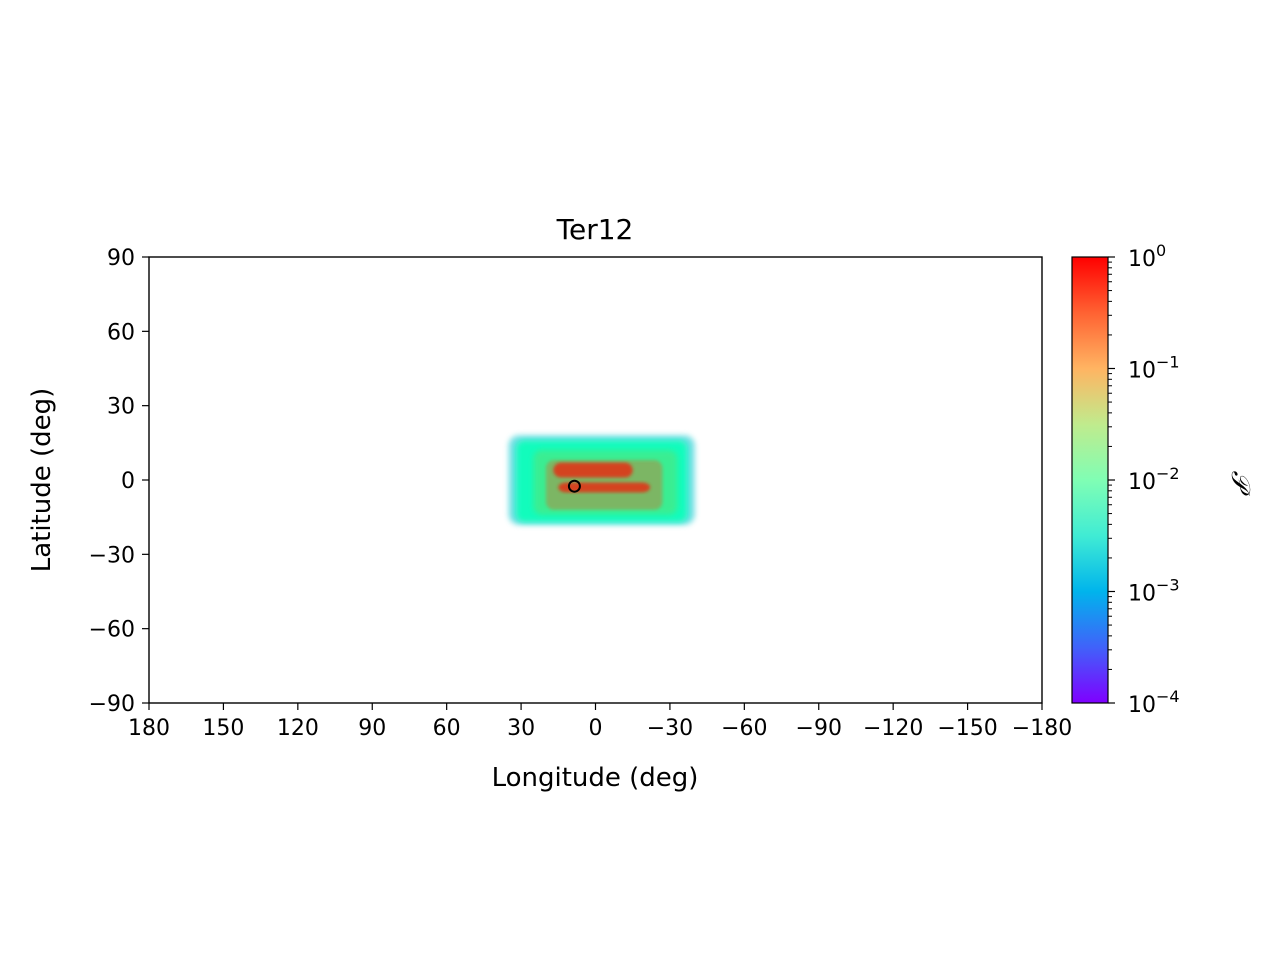 The height and width of the screenshot is (960, 1280). I want to click on colorbar-tick-label: 10⁻³, so click(1154, 591).